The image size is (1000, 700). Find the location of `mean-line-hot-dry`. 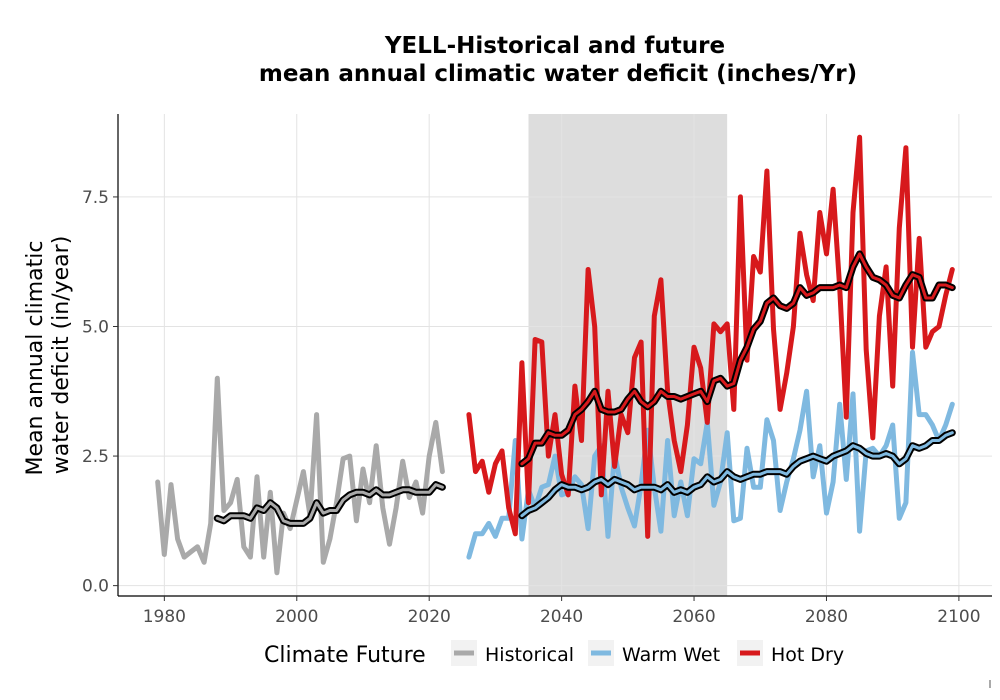

mean-line-hot-dry is located at coordinates (737, 359).